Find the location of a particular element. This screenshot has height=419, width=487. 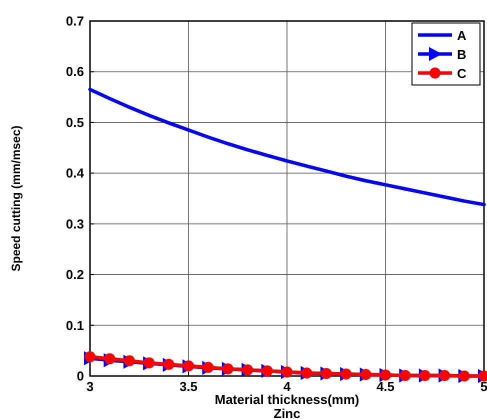

x-tick-label: 3 is located at coordinates (90, 386).